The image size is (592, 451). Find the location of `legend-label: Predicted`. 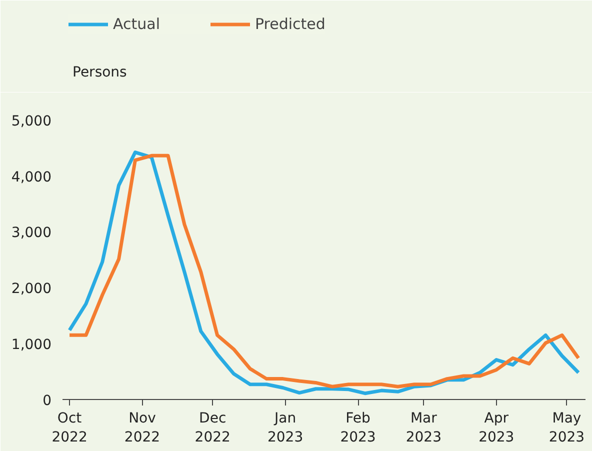

legend-label: Predicted is located at coordinates (290, 24).